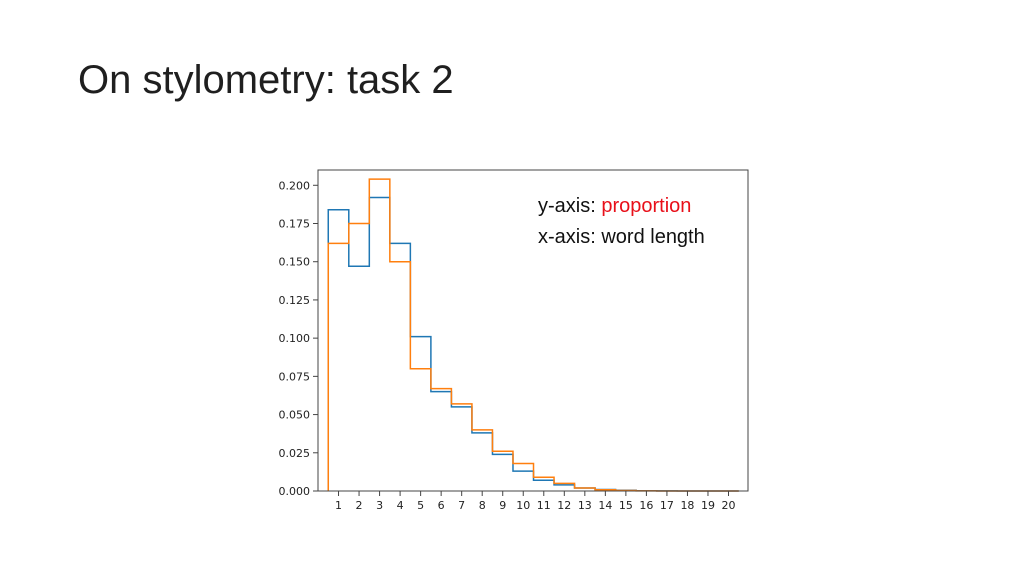  What do you see at coordinates (708, 505) in the screenshot?
I see `x-tick-label: 19` at bounding box center [708, 505].